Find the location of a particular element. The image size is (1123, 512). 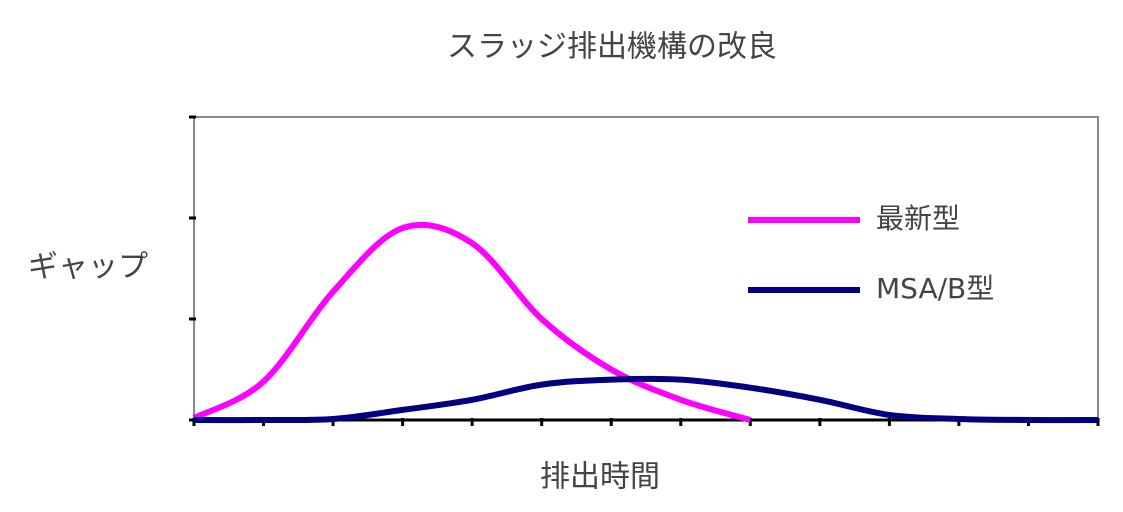

chart-title: スラッジ排出機構の改良 is located at coordinates (612, 47).